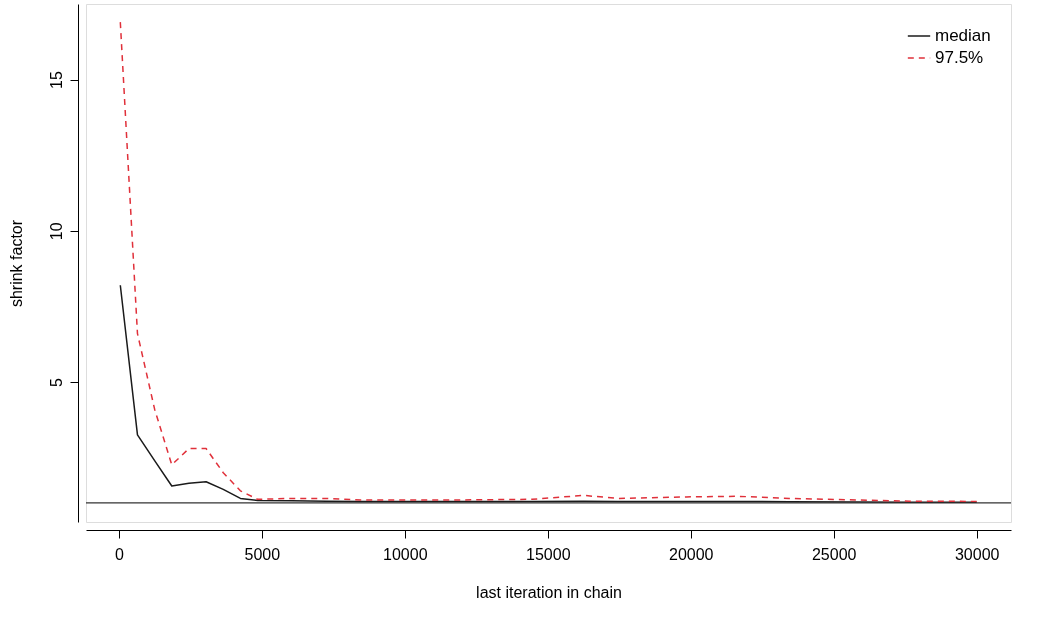 Image resolution: width=1046 pixels, height=639 pixels. I want to click on x-tick-label: 15000, so click(548, 554).